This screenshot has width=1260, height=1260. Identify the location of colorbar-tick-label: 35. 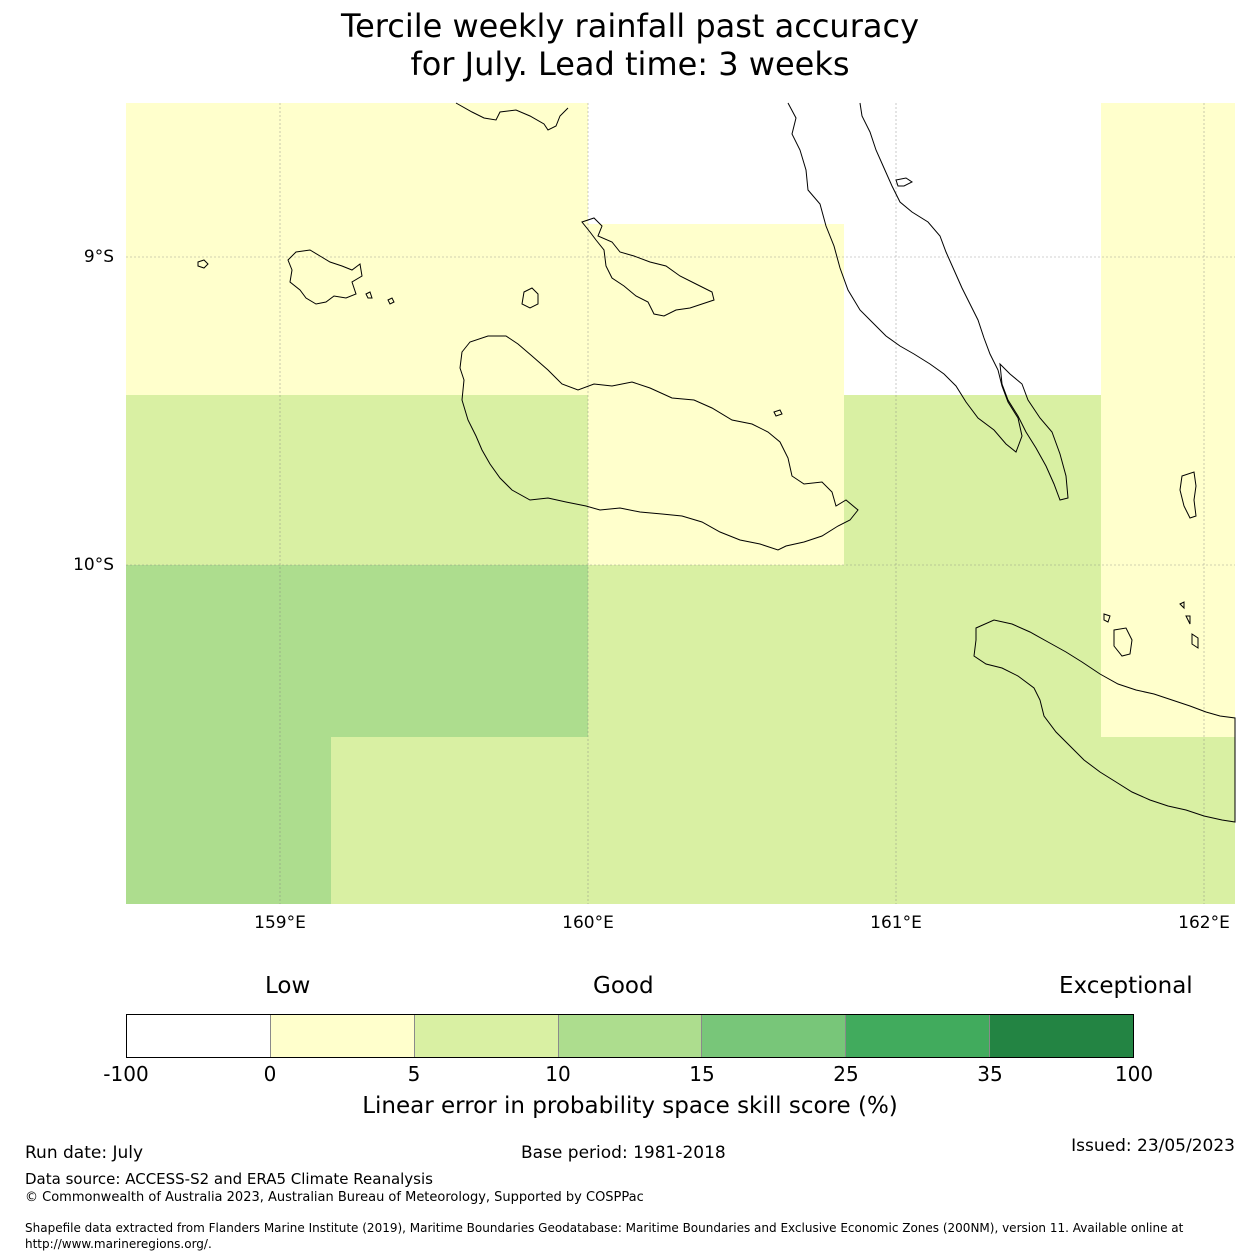
(990, 1074).